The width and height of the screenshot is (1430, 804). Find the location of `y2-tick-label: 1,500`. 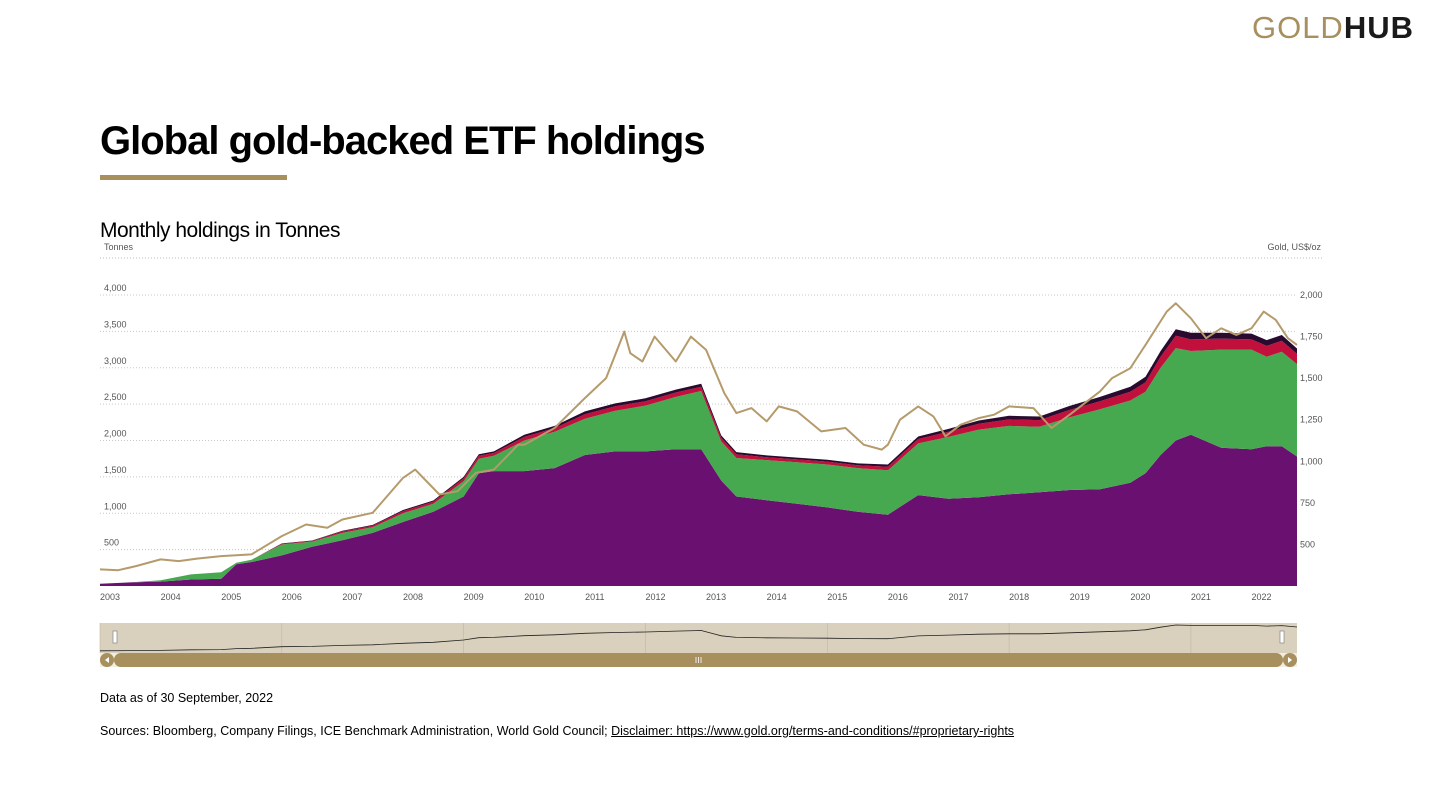

y2-tick-label: 1,500 is located at coordinates (1311, 378).